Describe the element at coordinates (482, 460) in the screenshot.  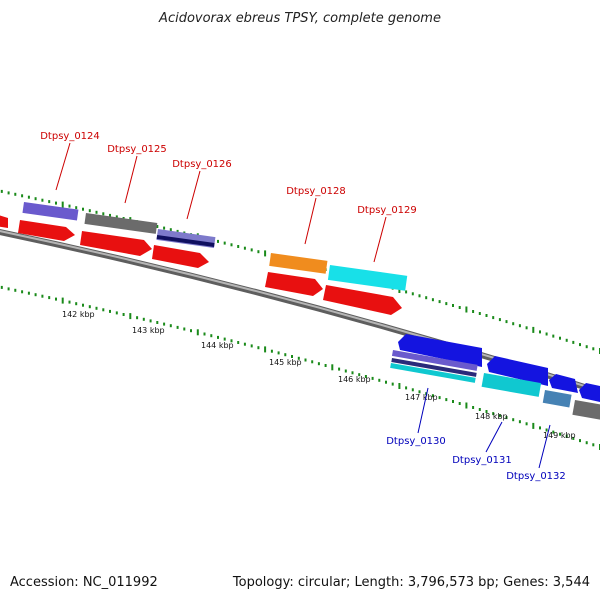
I see `gene-label-dtpsy-0131: Dtpsy_0131` at that location.